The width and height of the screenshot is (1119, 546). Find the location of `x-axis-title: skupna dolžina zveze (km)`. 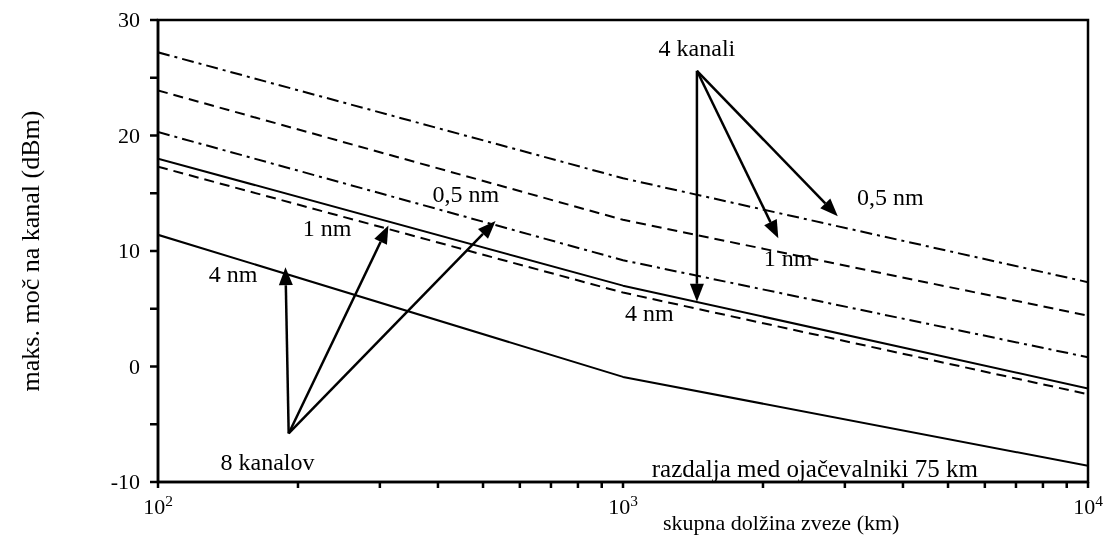

x-axis-title: skupna dolžina zveze (km) is located at coordinates (781, 522).